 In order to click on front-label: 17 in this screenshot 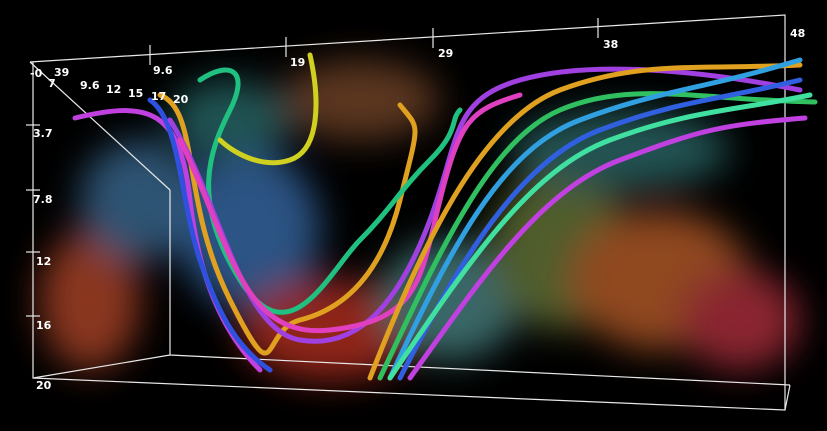, I will do `click(158, 96)`.